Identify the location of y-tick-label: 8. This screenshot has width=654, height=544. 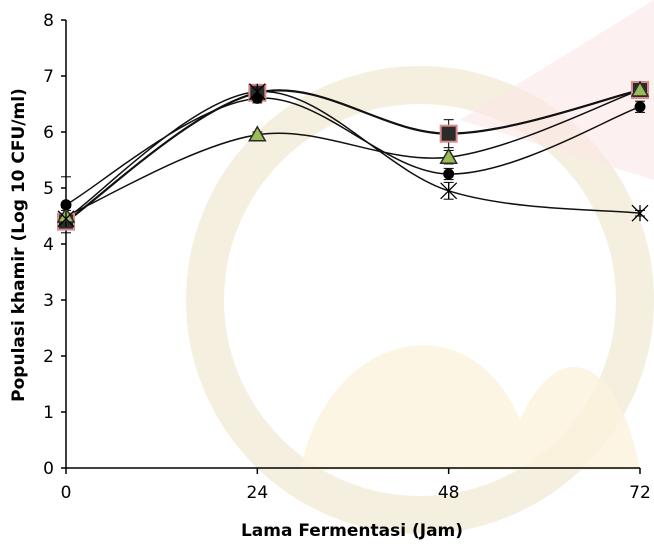
(48, 21).